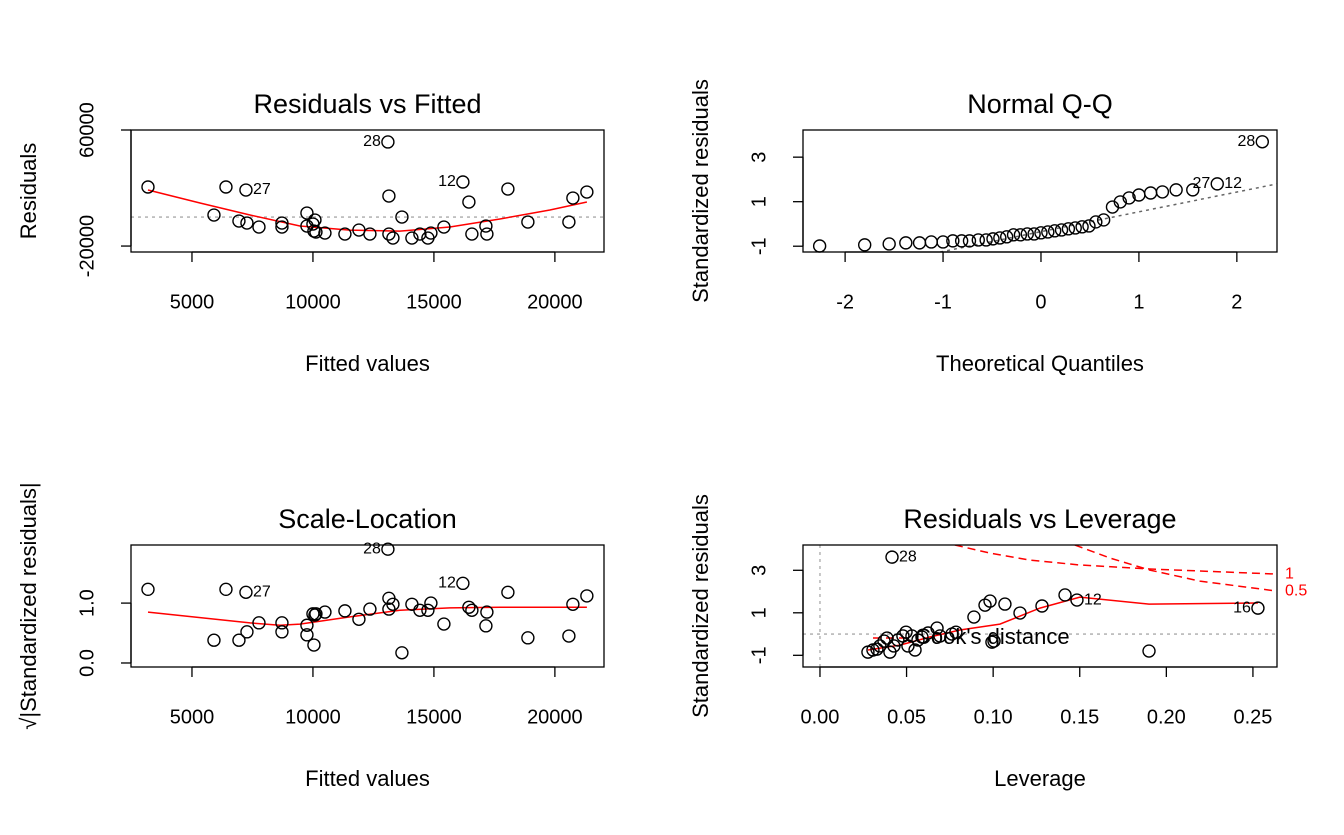 This screenshot has width=1344, height=835. I want to click on x-tick-label: 0.20, so click(1166, 717).